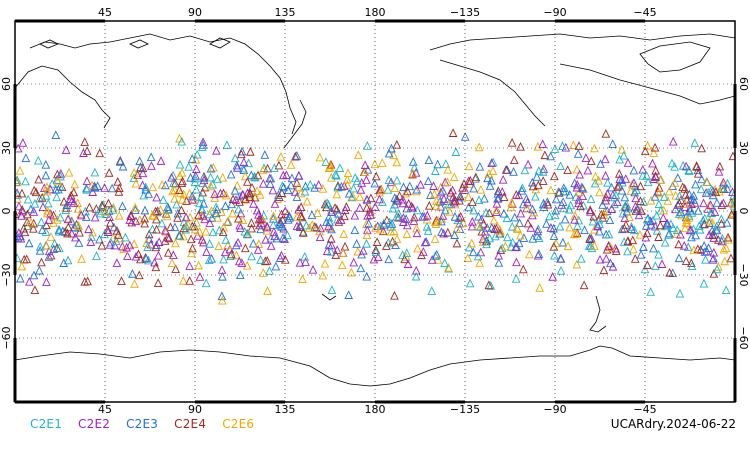 This screenshot has height=450, width=750. I want to click on legend-item-c2e1: C2E1, so click(46, 424).